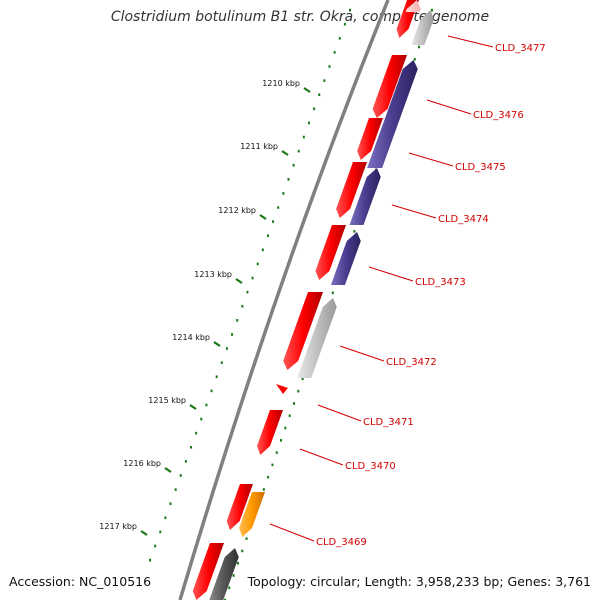 The image size is (600, 600). What do you see at coordinates (282, 389) in the screenshot?
I see `gene-fragment` at bounding box center [282, 389].